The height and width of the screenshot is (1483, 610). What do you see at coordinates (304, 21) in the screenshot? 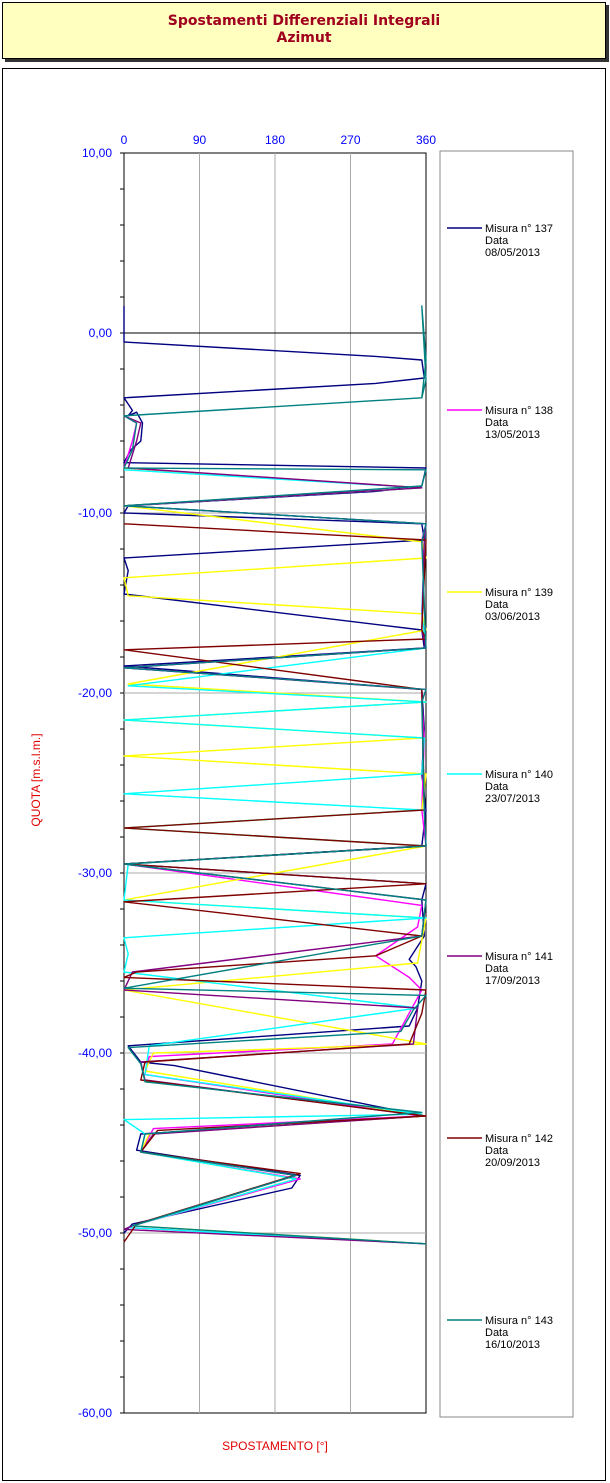
I see `chart-title: Spostamenti Differenziali Integrali` at bounding box center [304, 21].